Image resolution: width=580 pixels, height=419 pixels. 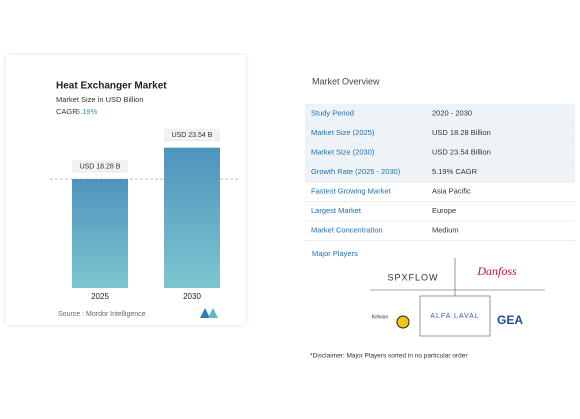 I want to click on row-label: Study Period, so click(x=332, y=113).